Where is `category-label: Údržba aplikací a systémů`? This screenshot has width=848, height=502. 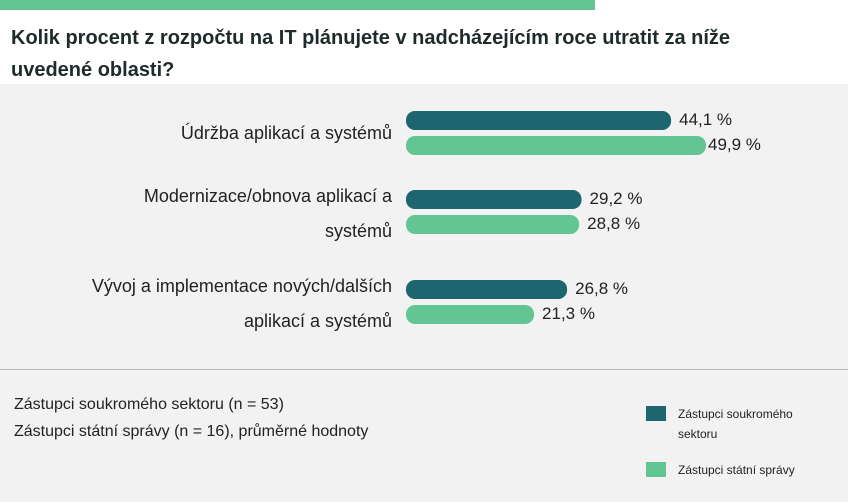
category-label: Údržba aplikací a systémů is located at coordinates (286, 132).